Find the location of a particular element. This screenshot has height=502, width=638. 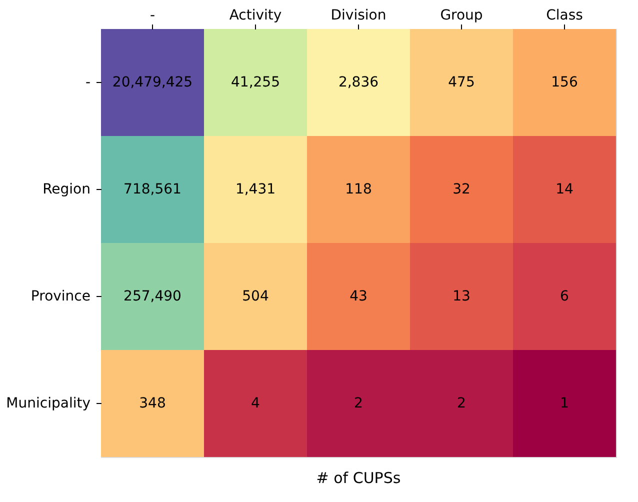

data-label: 14 is located at coordinates (565, 190).